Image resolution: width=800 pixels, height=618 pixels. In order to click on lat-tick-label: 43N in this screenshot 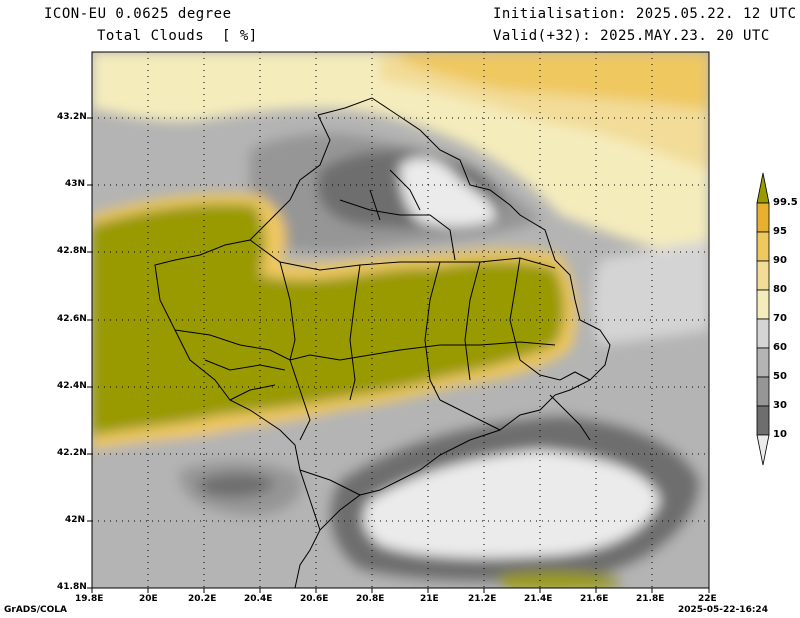, I will do `click(75, 184)`.